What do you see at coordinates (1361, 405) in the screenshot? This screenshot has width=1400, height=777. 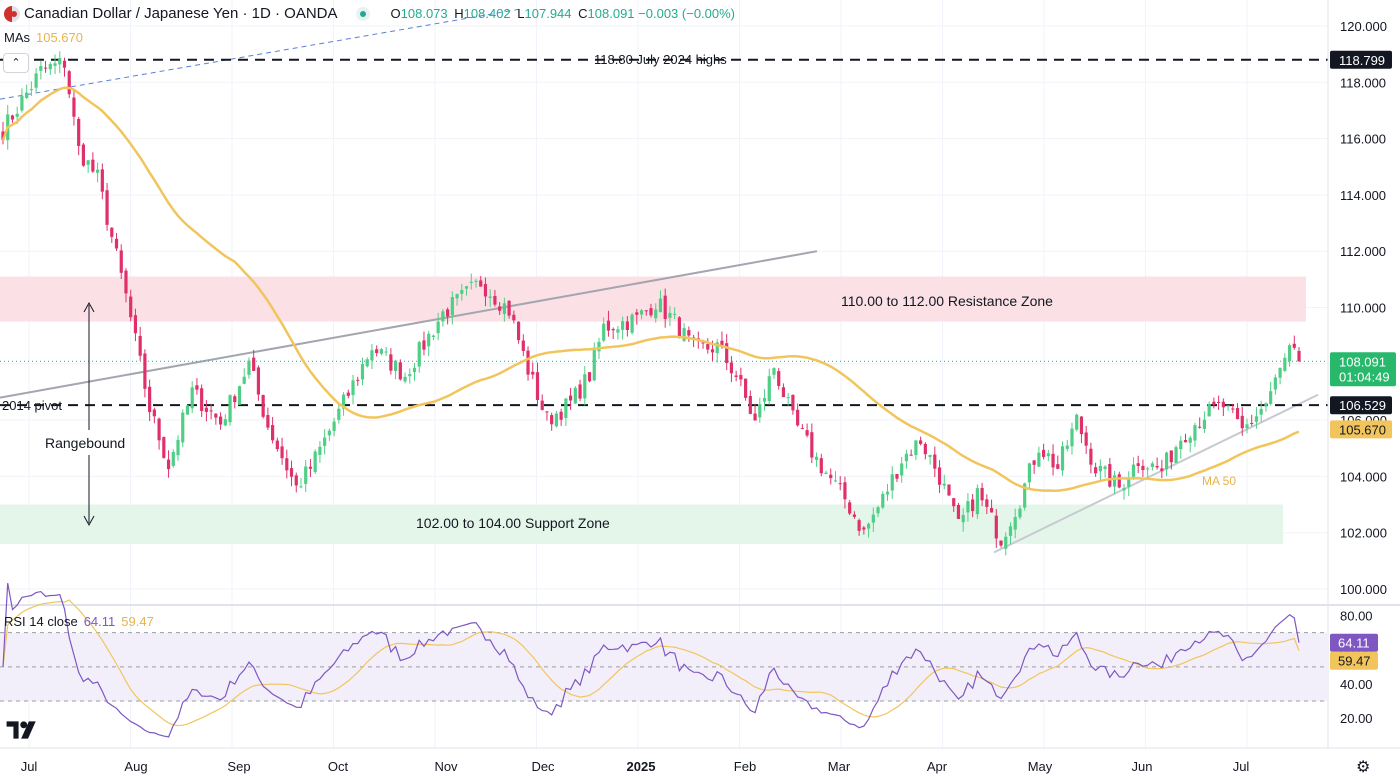 I see `pivot-tag` at bounding box center [1361, 405].